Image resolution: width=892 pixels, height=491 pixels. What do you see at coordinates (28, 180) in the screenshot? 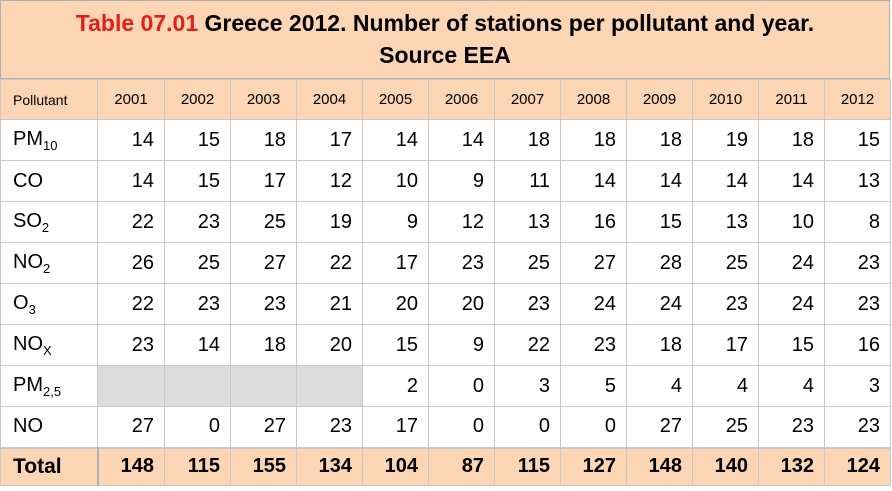
I see `pollutant-base: CO` at bounding box center [28, 180].